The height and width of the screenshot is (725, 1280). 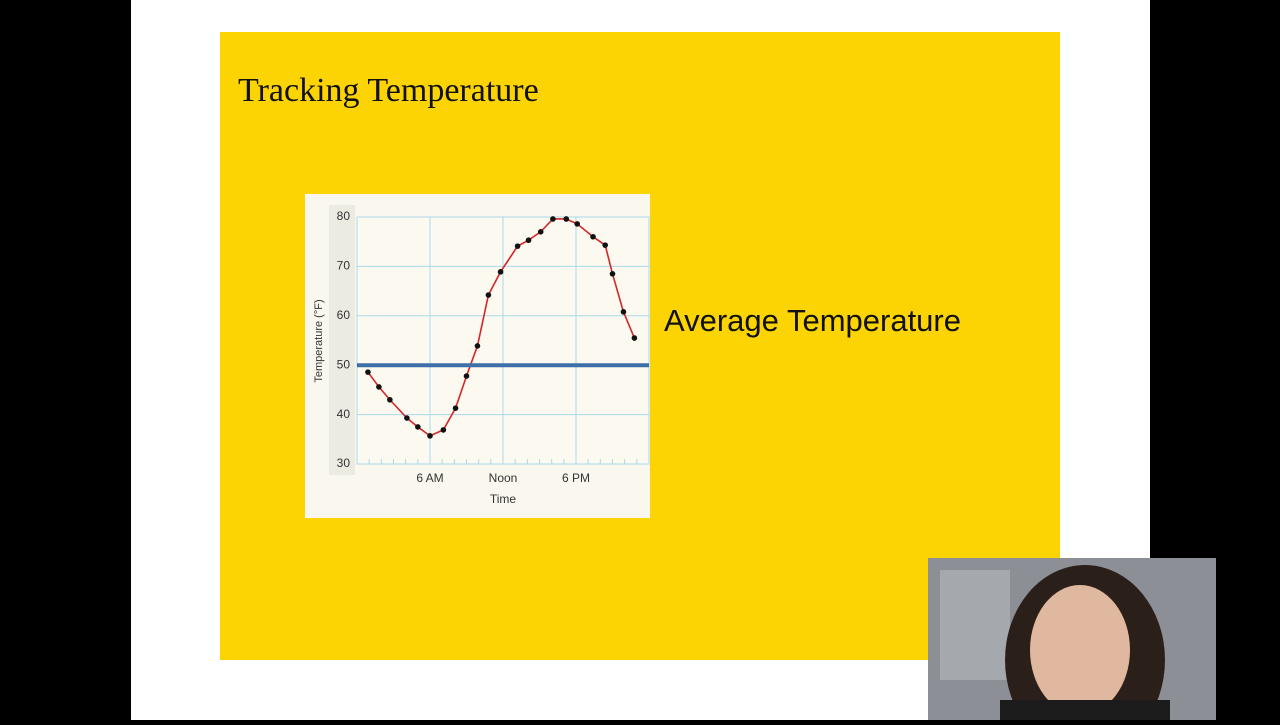 I want to click on y-tick-label: 70, so click(x=344, y=266).